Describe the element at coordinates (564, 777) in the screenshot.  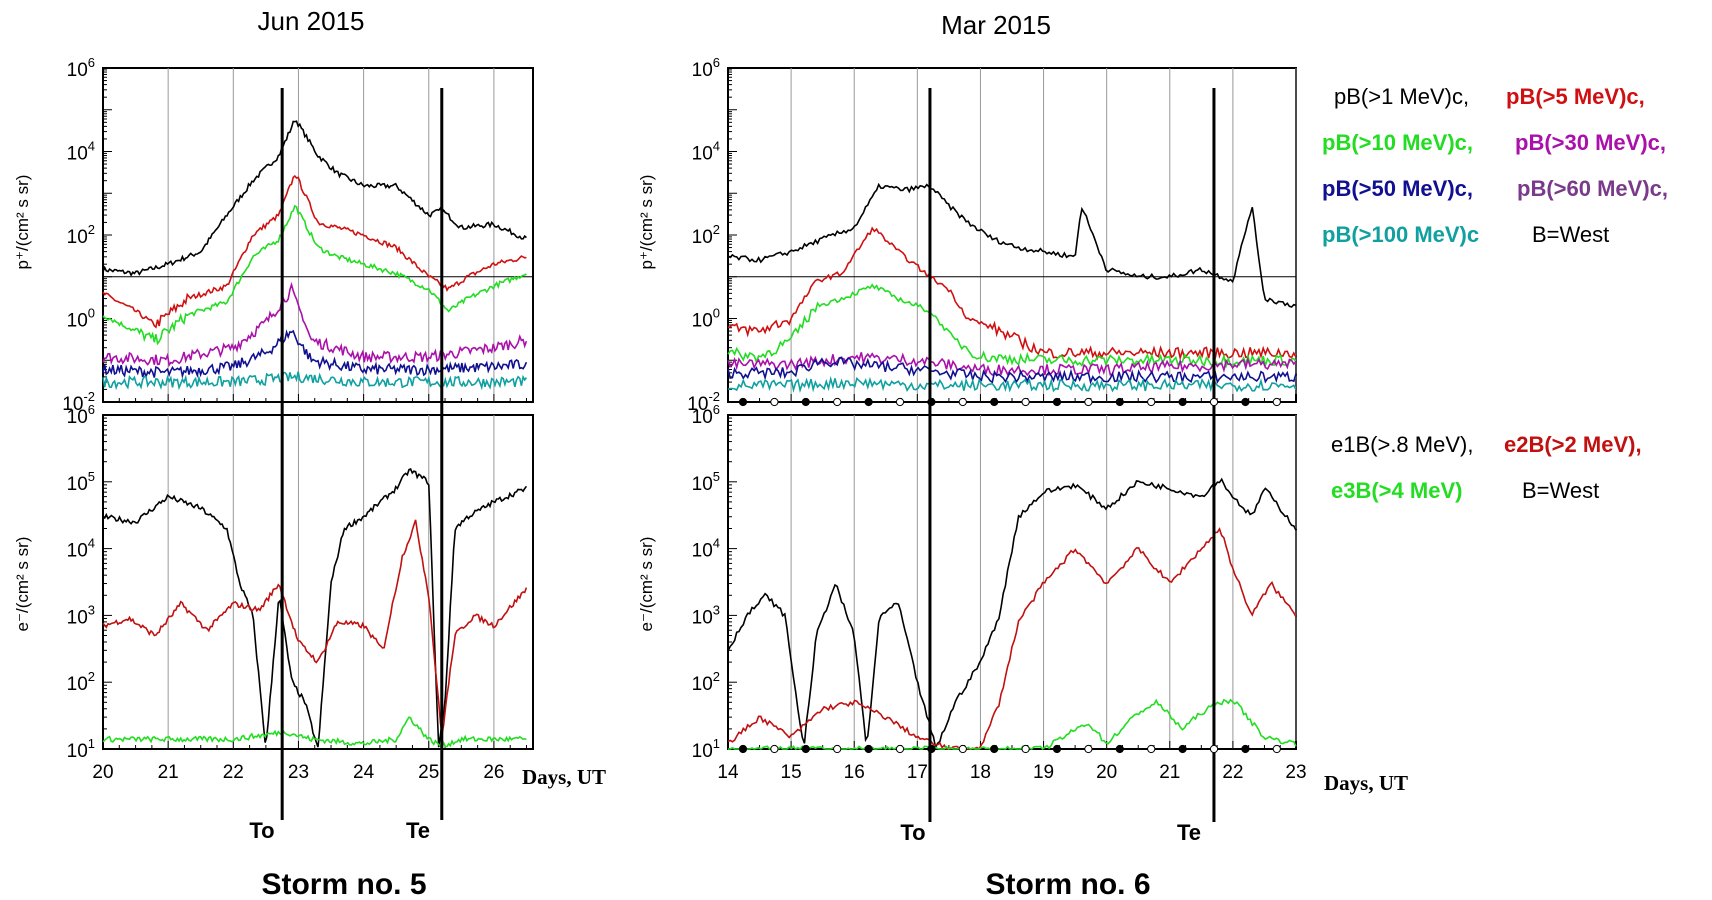
I see `left-days-label: Days, UT` at that location.